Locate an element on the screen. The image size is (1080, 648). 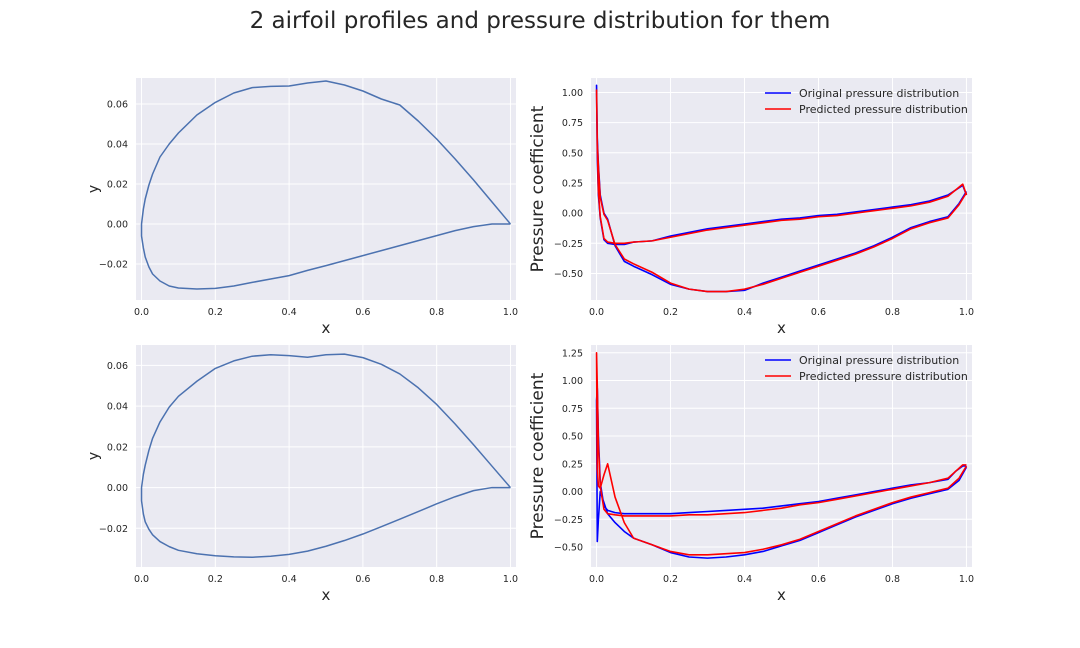
series-original-line is located at coordinates (781, 188).